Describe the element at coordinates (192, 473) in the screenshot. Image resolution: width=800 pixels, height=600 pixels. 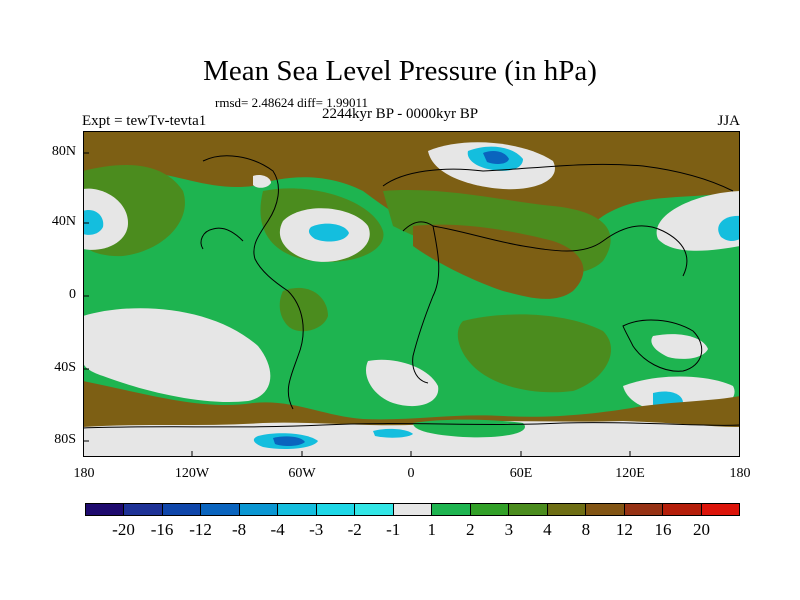
I see `lon-label-120w: 120W` at that location.